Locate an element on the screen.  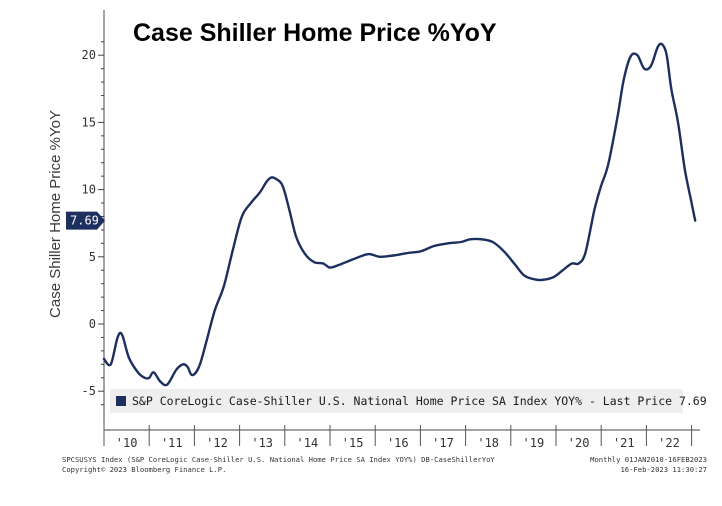
x-tick-label: '14 is located at coordinates (308, 443).